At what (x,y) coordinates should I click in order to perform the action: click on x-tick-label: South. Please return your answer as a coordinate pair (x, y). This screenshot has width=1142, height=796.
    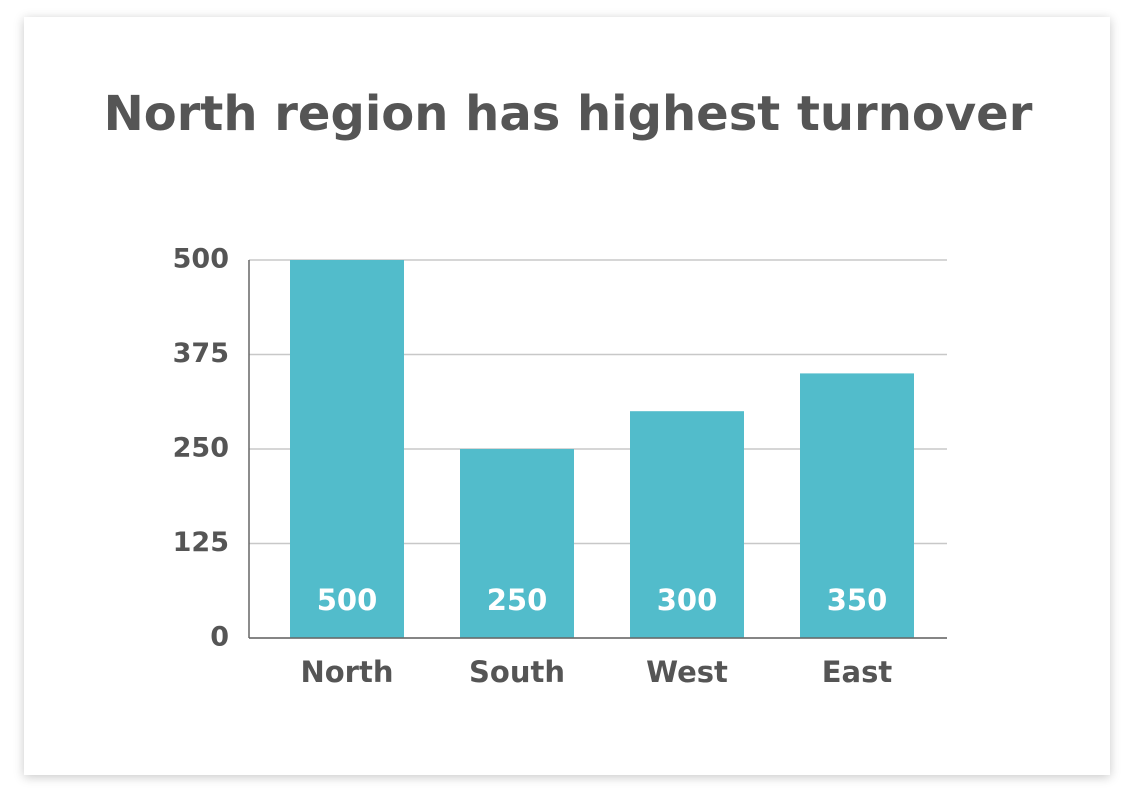
    Looking at the image, I should click on (517, 672).